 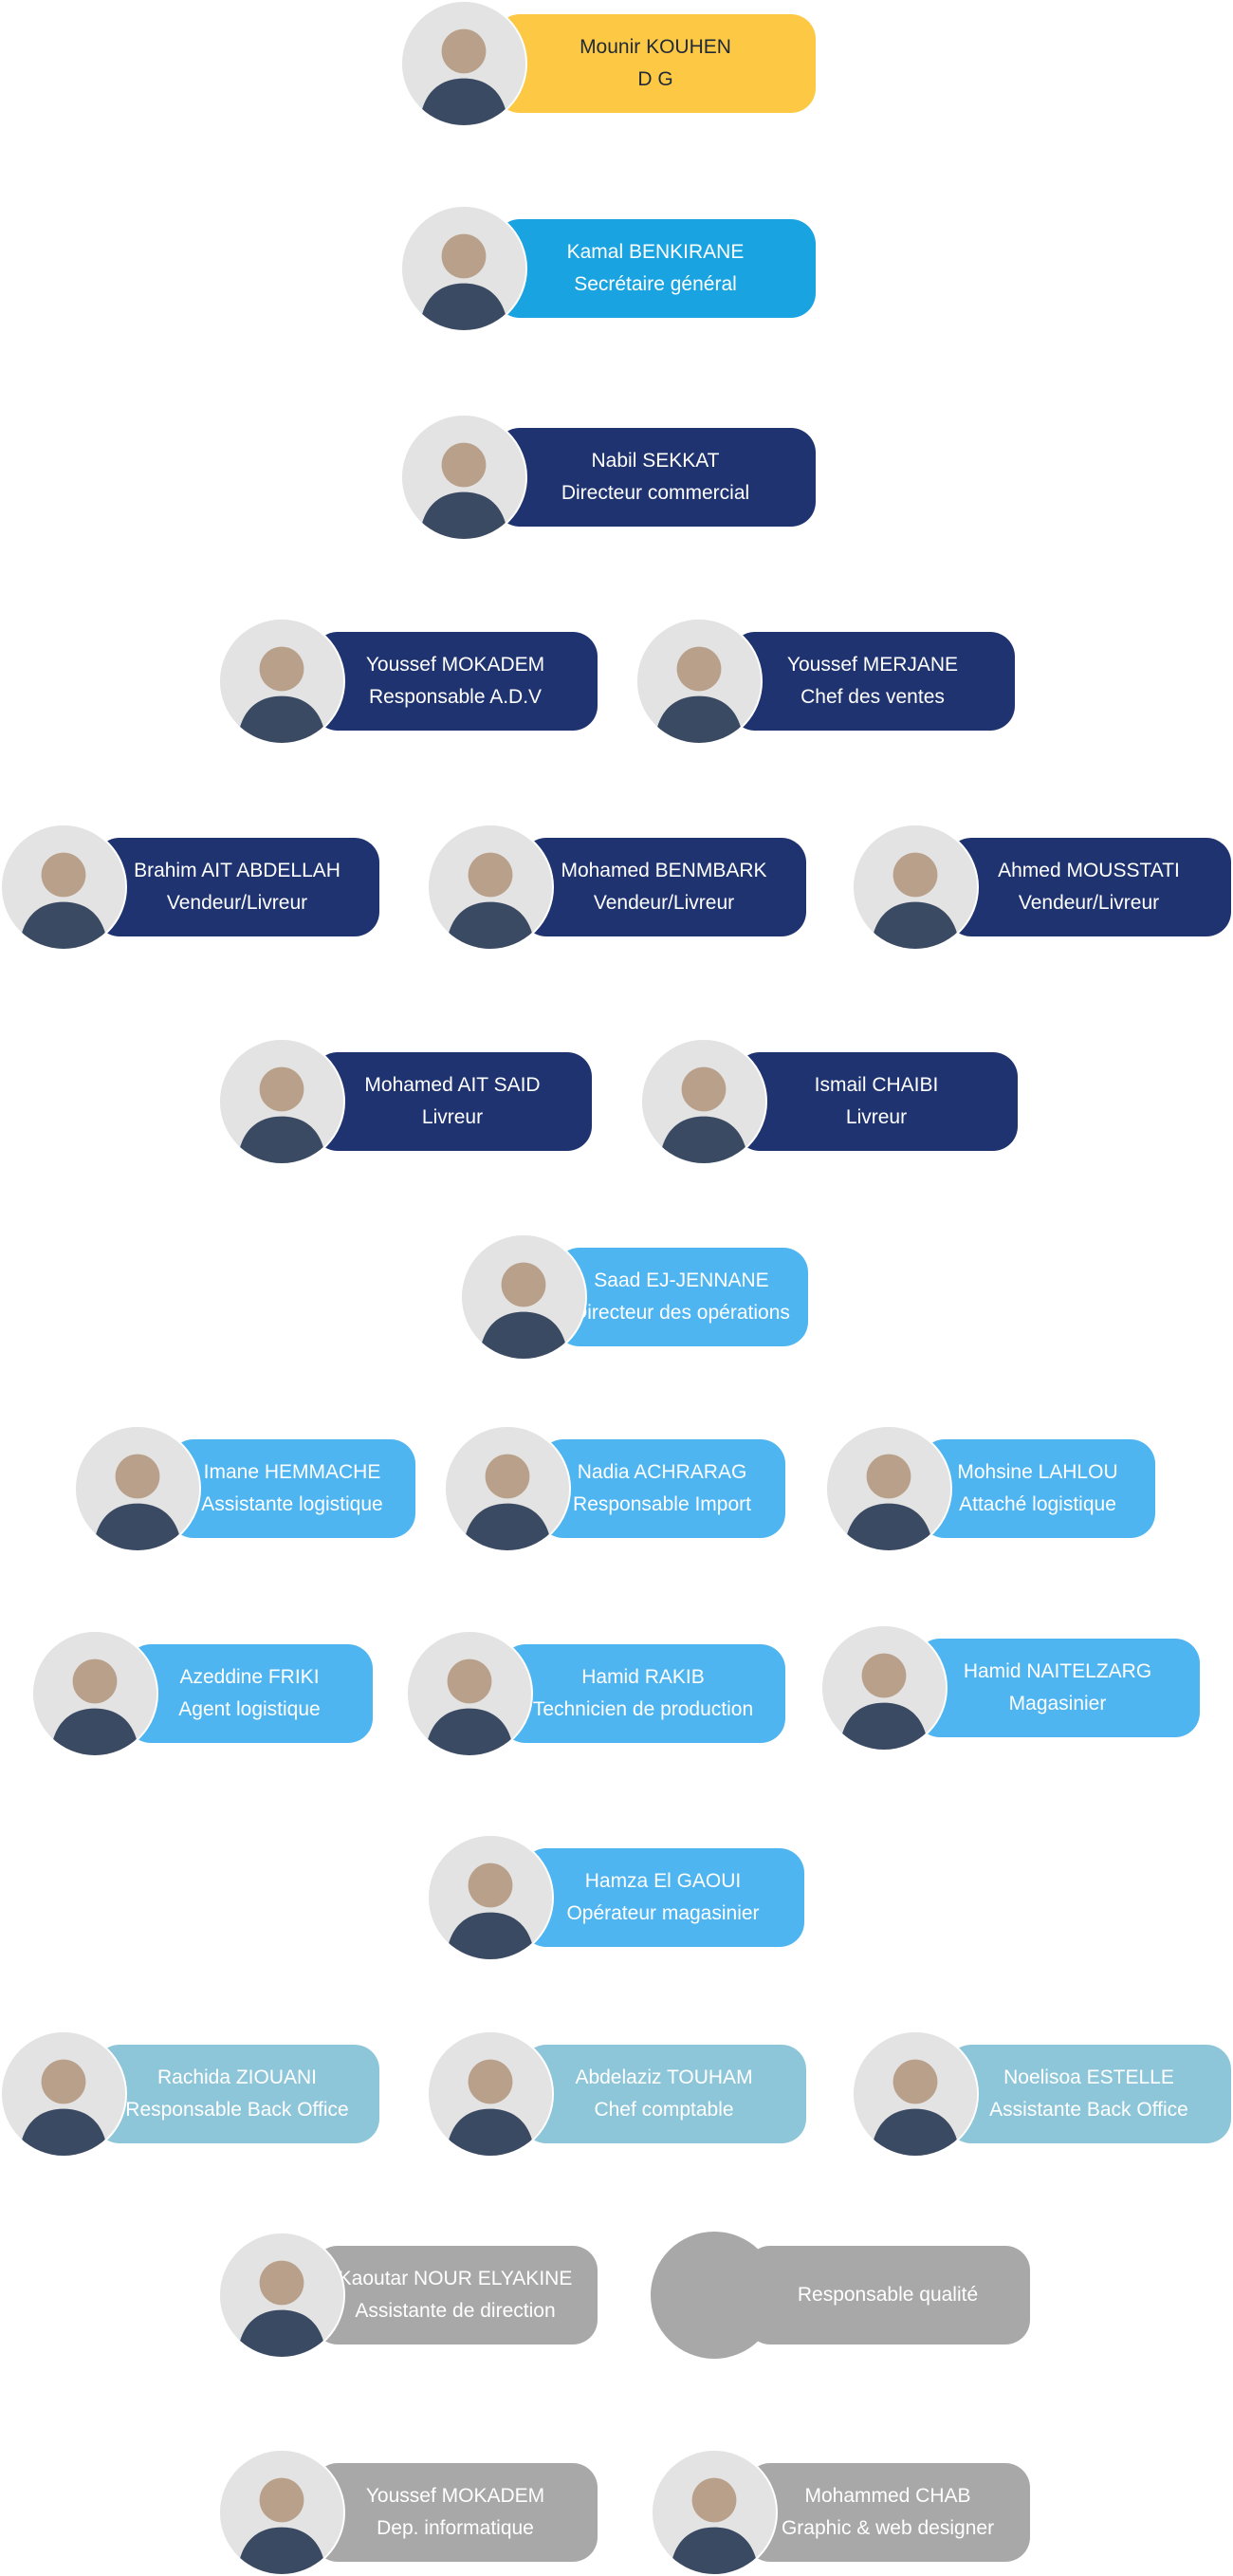 What do you see at coordinates (1037, 1504) in the screenshot?
I see `person-title: Attaché logistique` at bounding box center [1037, 1504].